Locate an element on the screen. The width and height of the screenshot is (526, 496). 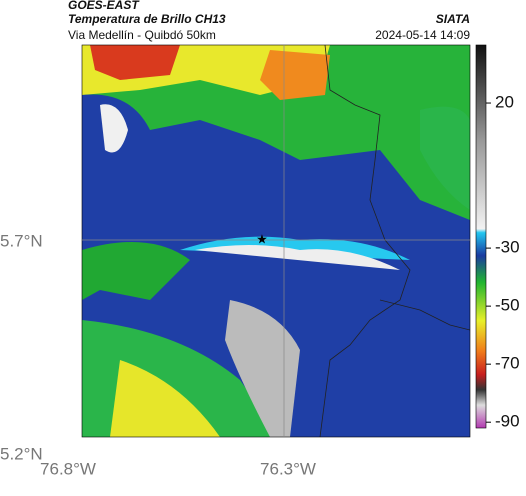
timestamp: 2024-05-14 14:09 is located at coordinates (422, 35).